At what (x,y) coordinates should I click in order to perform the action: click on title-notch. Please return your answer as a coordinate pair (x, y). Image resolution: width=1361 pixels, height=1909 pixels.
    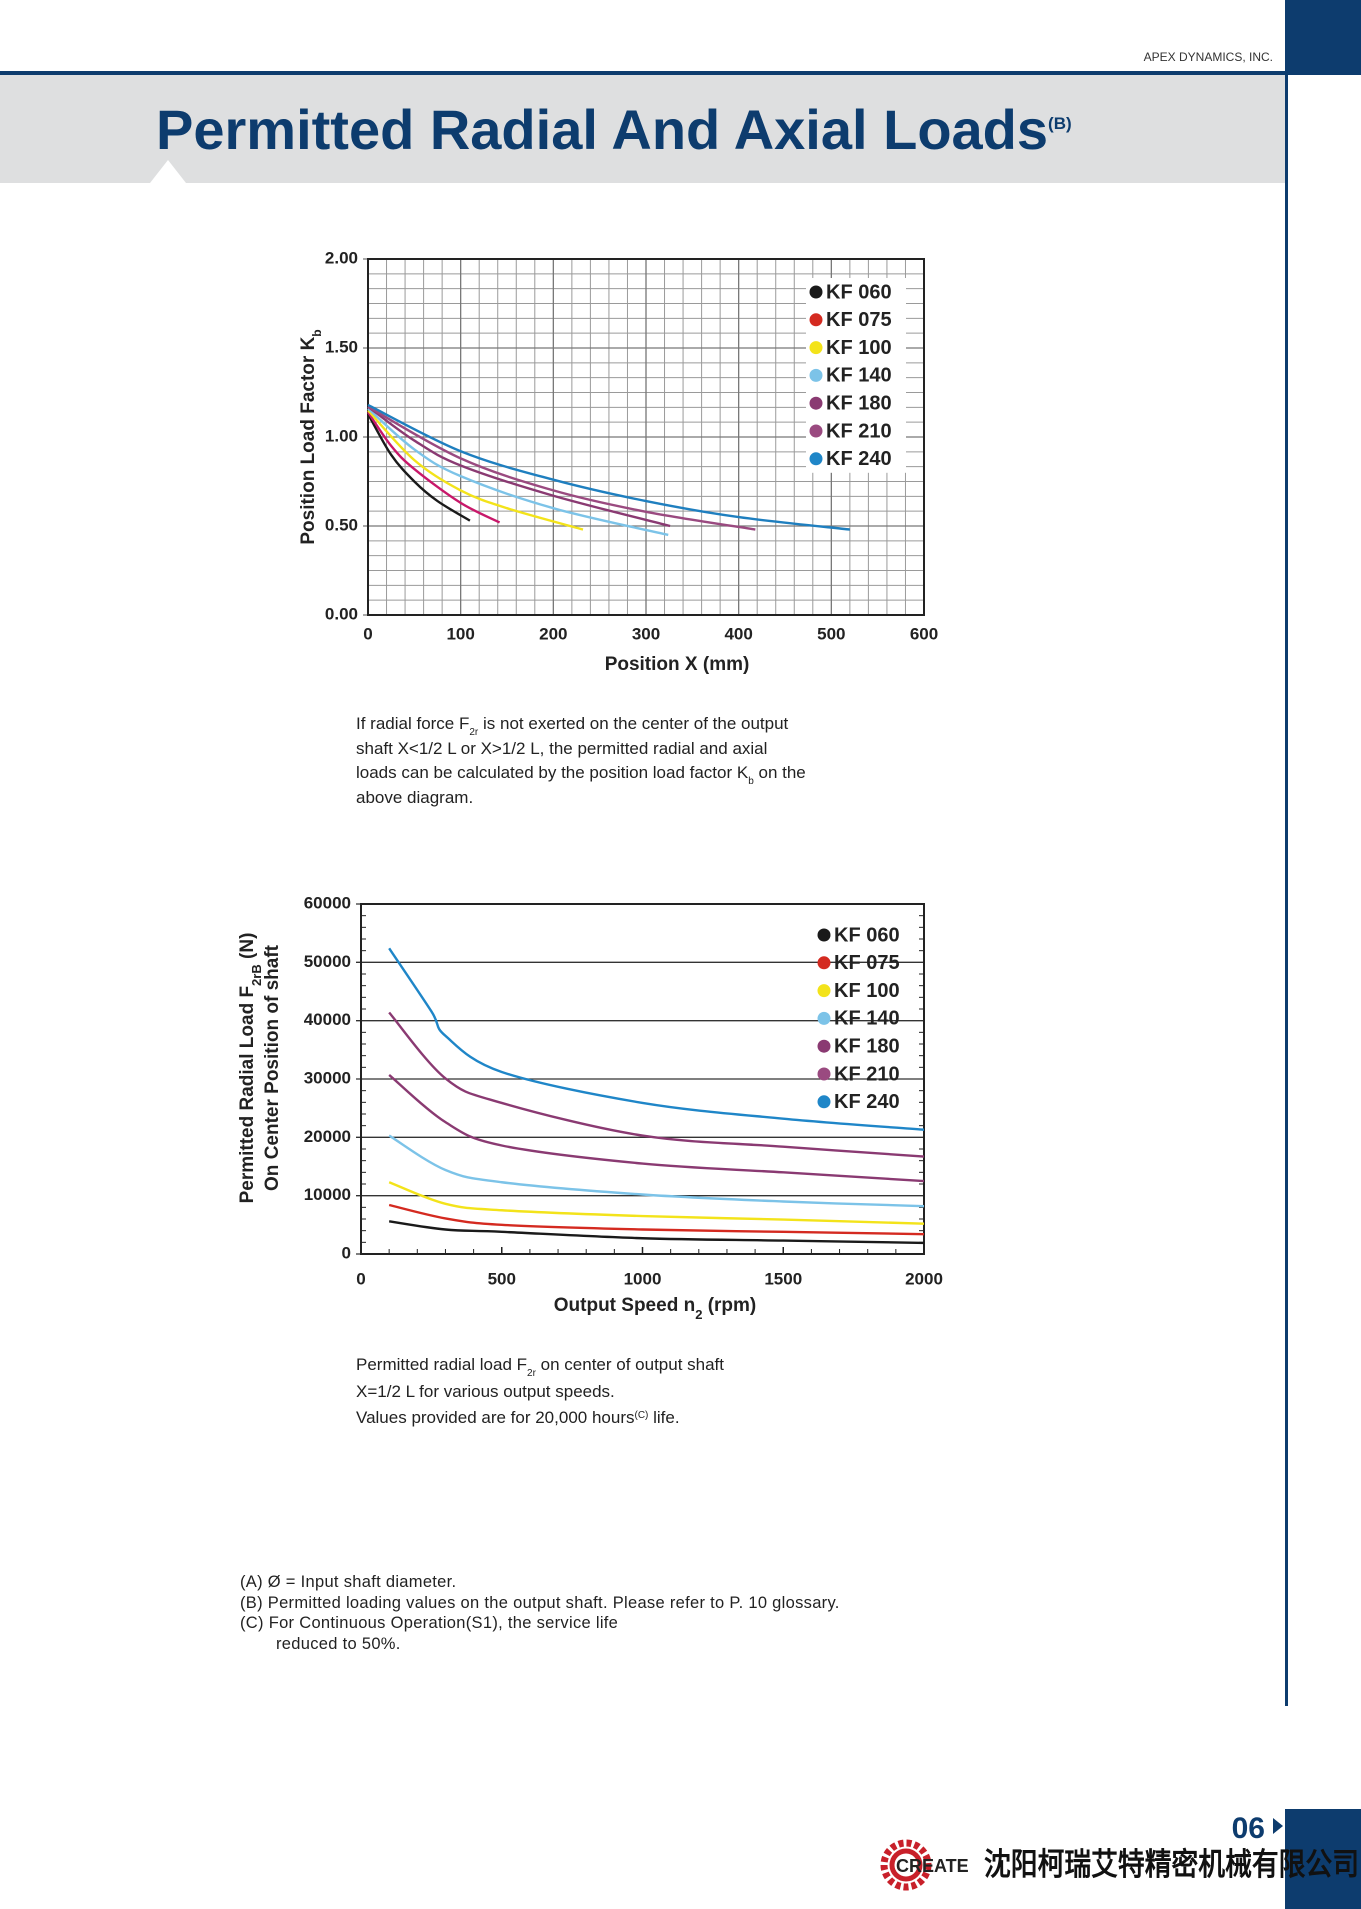
    Looking at the image, I should click on (168, 171).